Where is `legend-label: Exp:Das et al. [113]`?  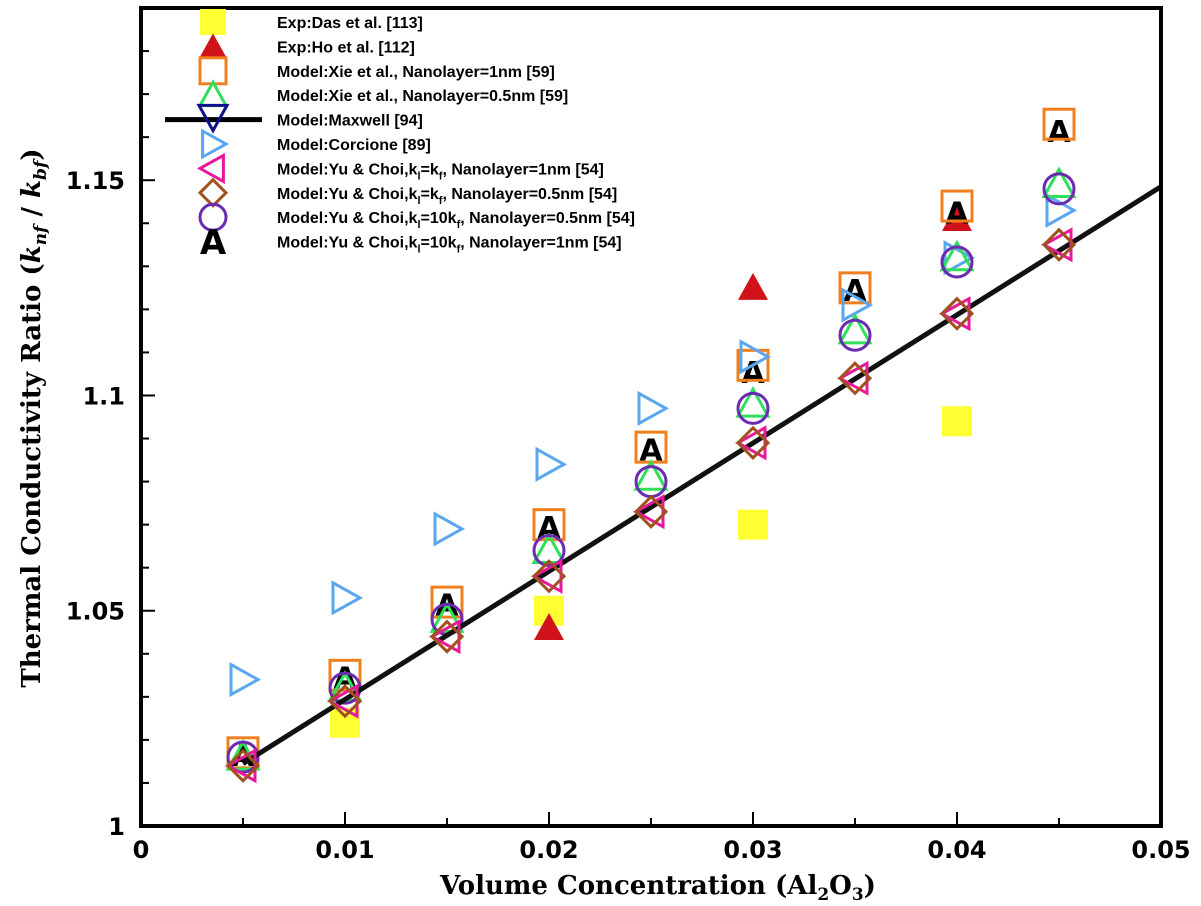
legend-label: Exp:Das et al. [113] is located at coordinates (350, 23).